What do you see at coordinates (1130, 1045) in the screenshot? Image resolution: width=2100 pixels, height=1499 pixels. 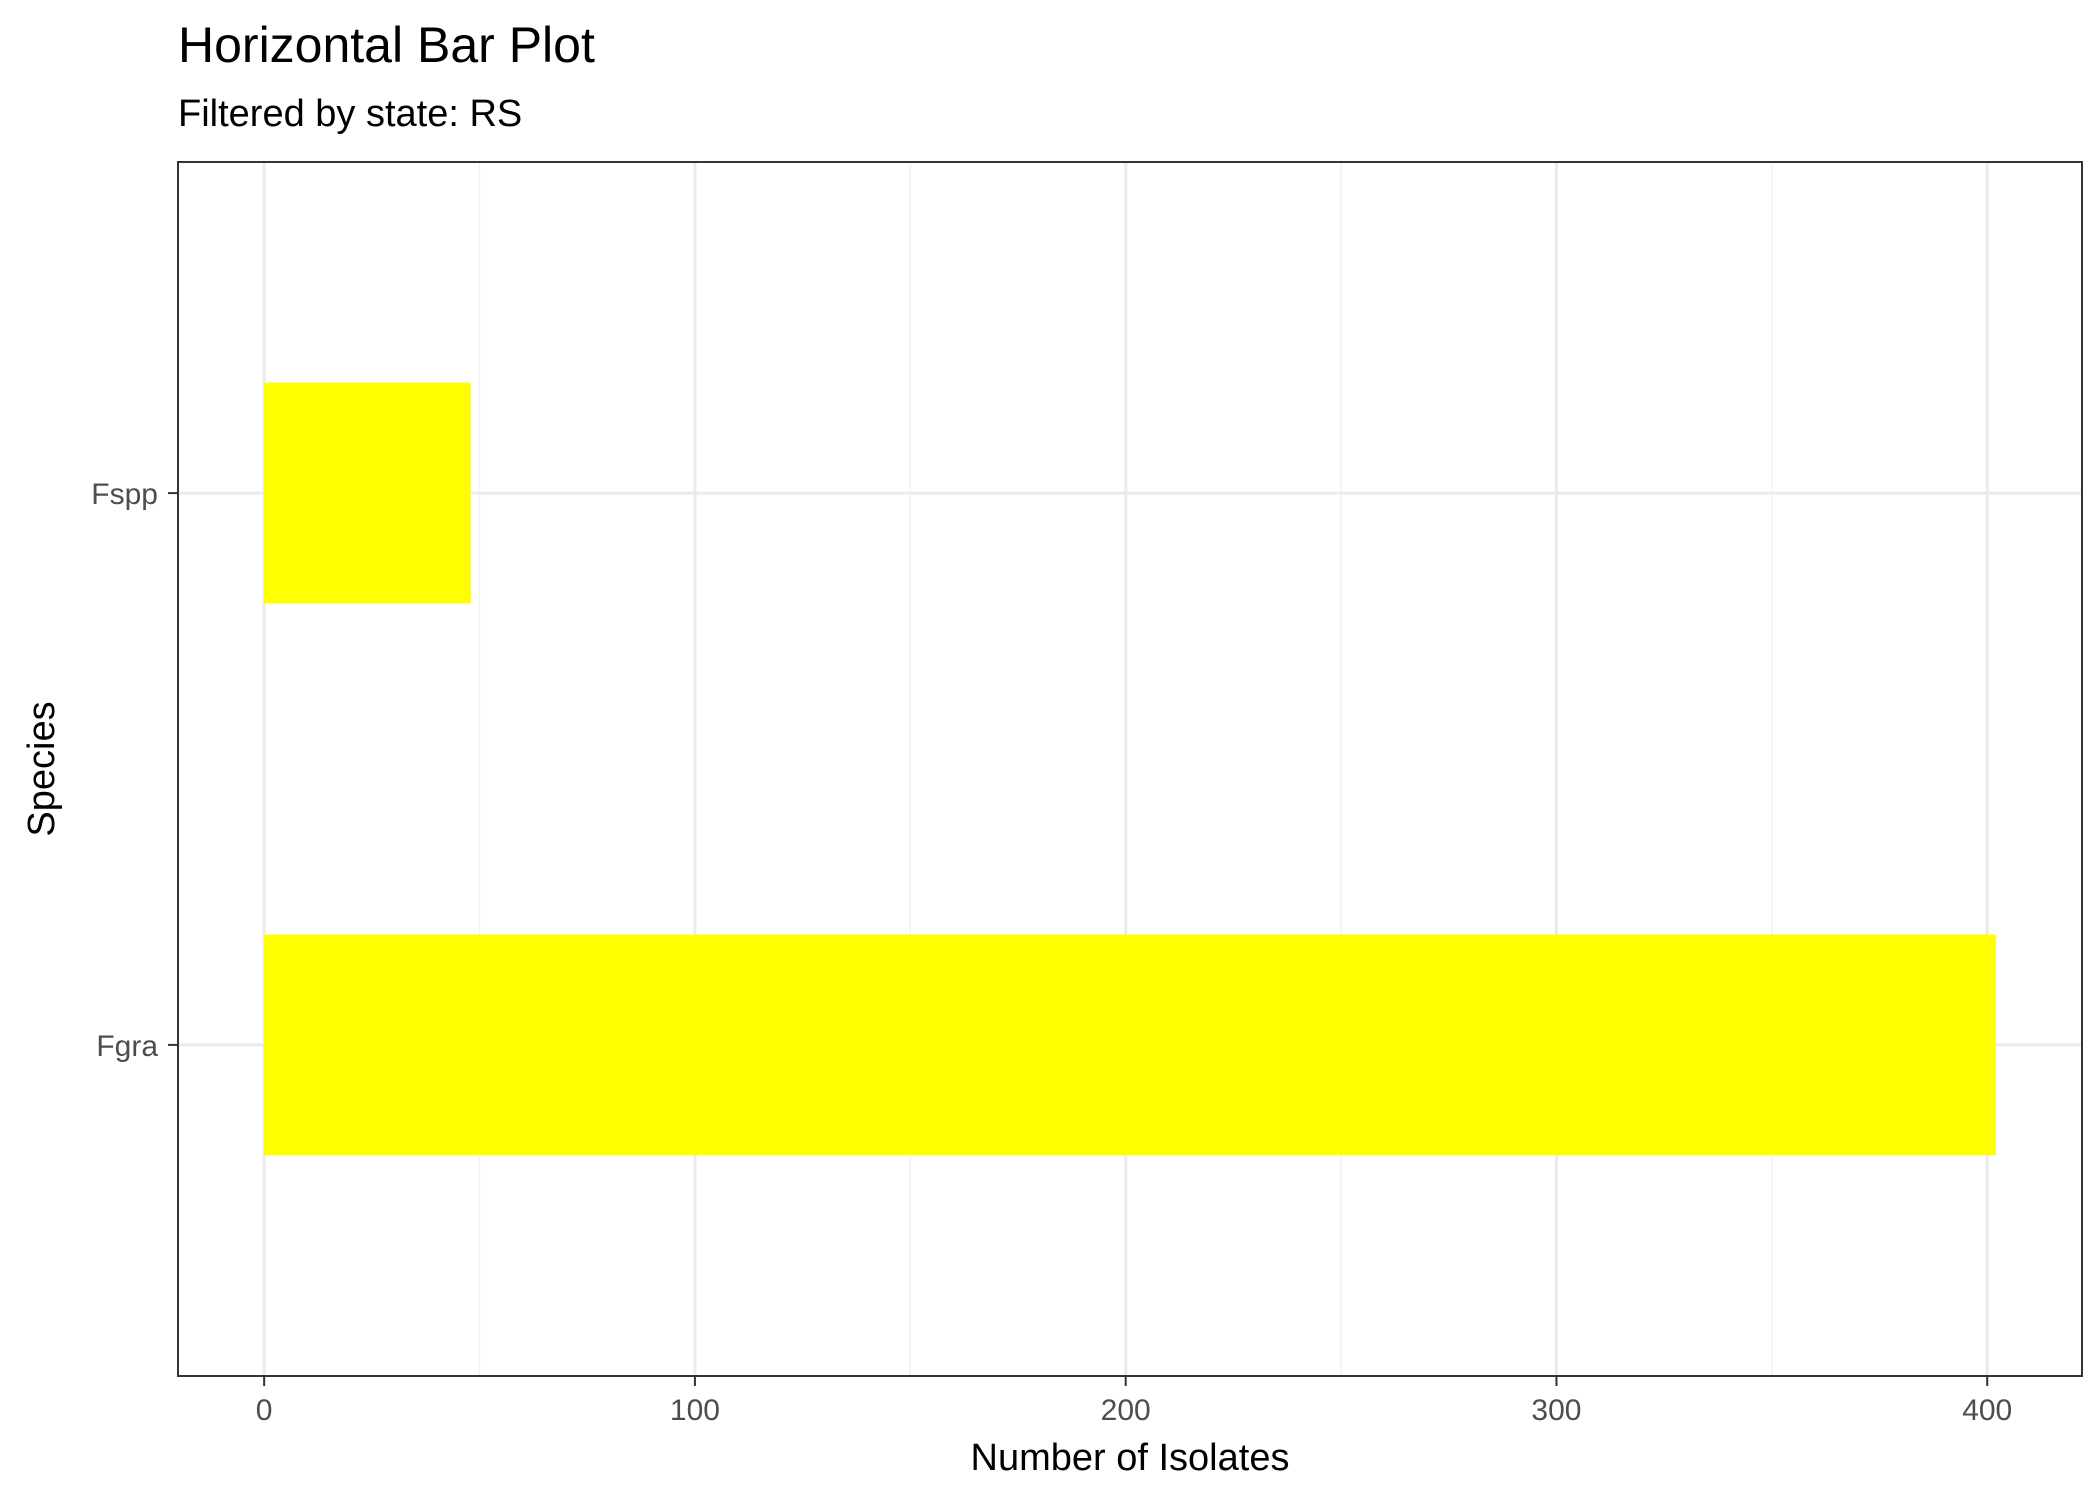 I see `bar-fgra` at bounding box center [1130, 1045].